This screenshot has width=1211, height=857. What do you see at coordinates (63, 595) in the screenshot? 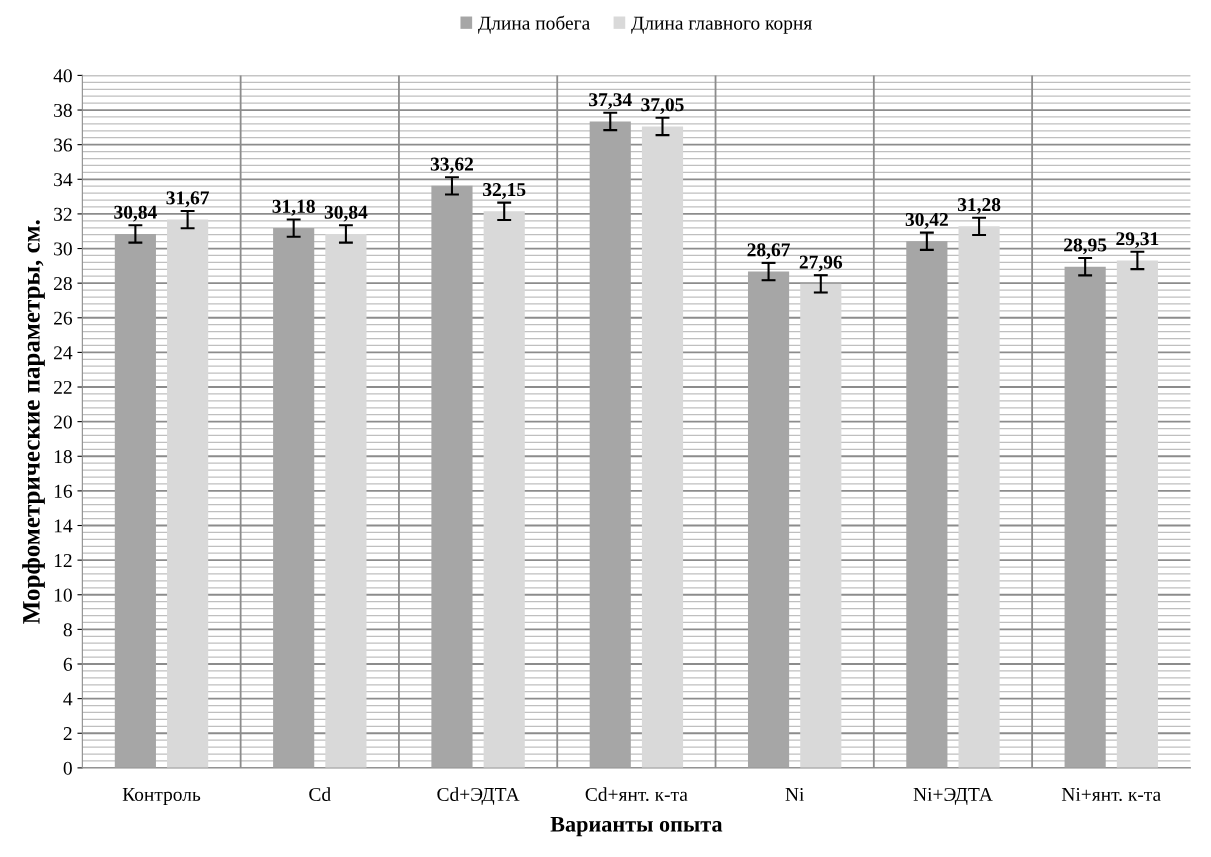
I see `y-tick-label: 10` at bounding box center [63, 595].